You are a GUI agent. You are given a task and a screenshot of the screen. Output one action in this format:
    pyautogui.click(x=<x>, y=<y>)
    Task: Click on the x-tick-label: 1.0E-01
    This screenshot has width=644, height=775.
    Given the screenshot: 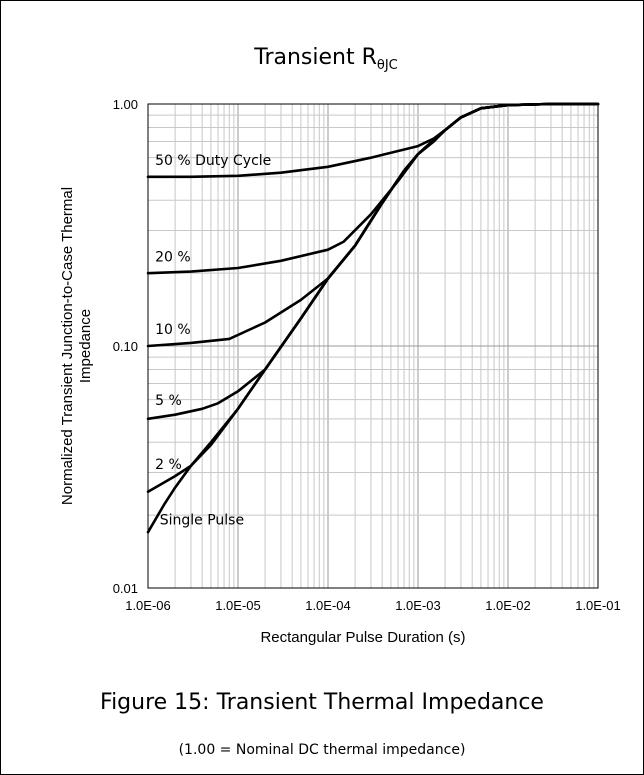 What is the action you would take?
    pyautogui.click(x=598, y=605)
    